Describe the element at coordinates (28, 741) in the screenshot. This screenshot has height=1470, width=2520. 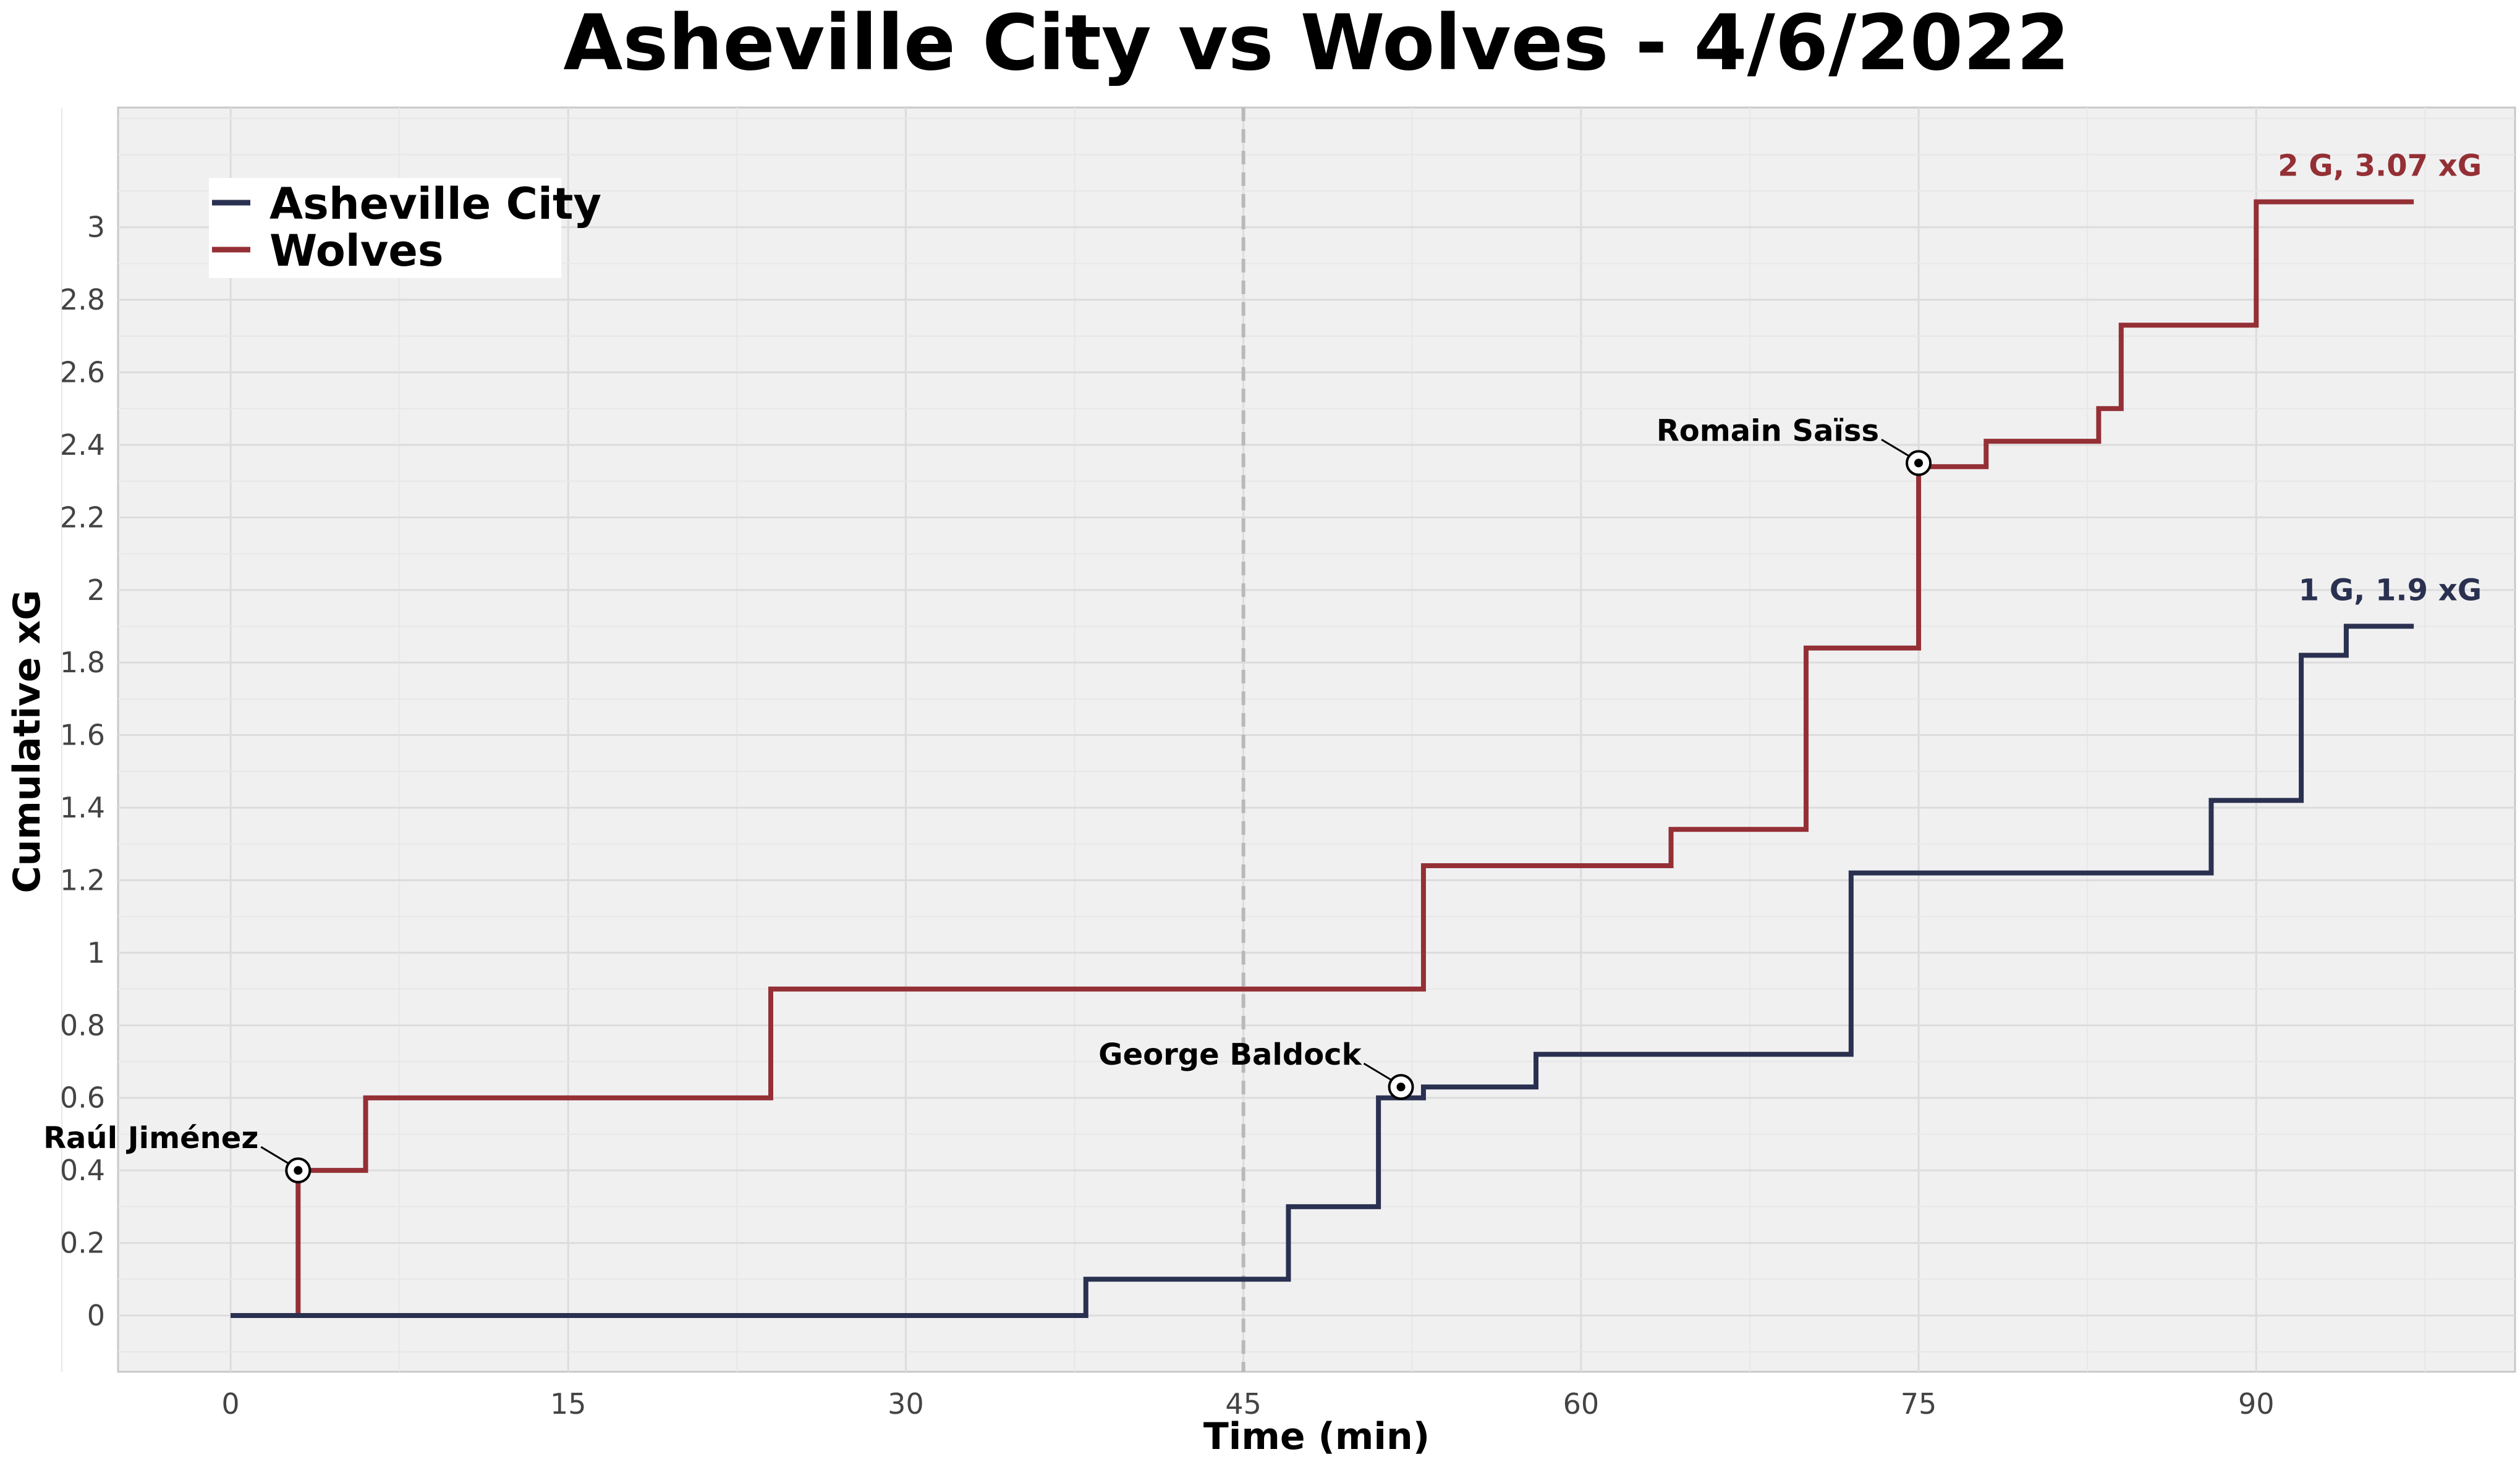
I see `y-axis-label: Cumulative xG` at that location.